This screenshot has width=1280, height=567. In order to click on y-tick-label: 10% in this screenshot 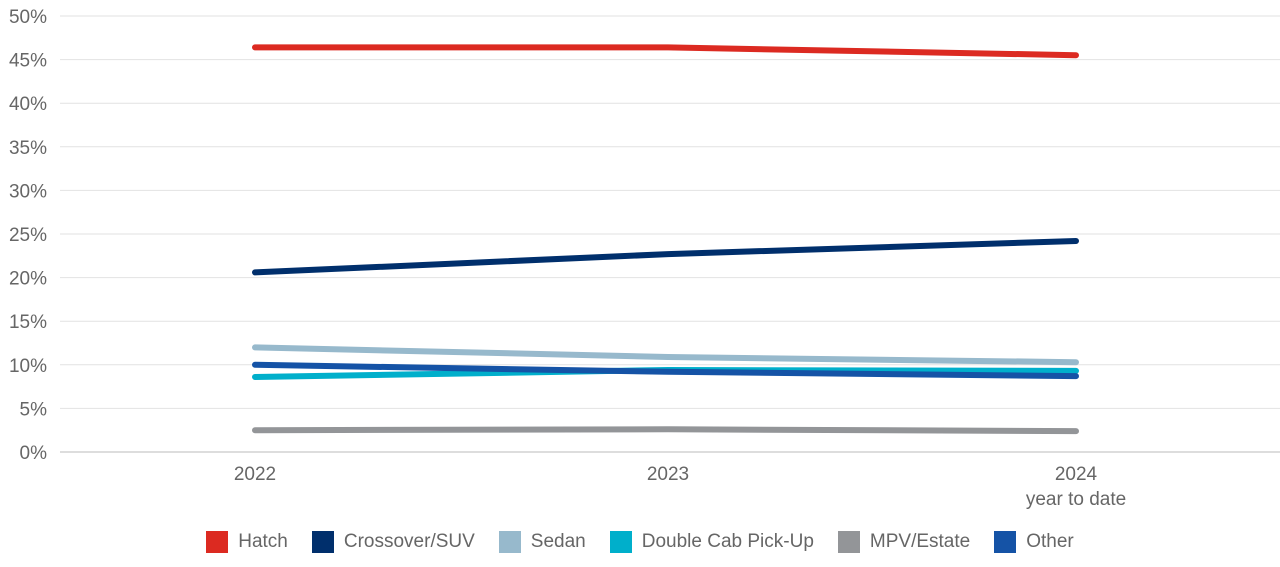, I will do `click(28, 366)`.